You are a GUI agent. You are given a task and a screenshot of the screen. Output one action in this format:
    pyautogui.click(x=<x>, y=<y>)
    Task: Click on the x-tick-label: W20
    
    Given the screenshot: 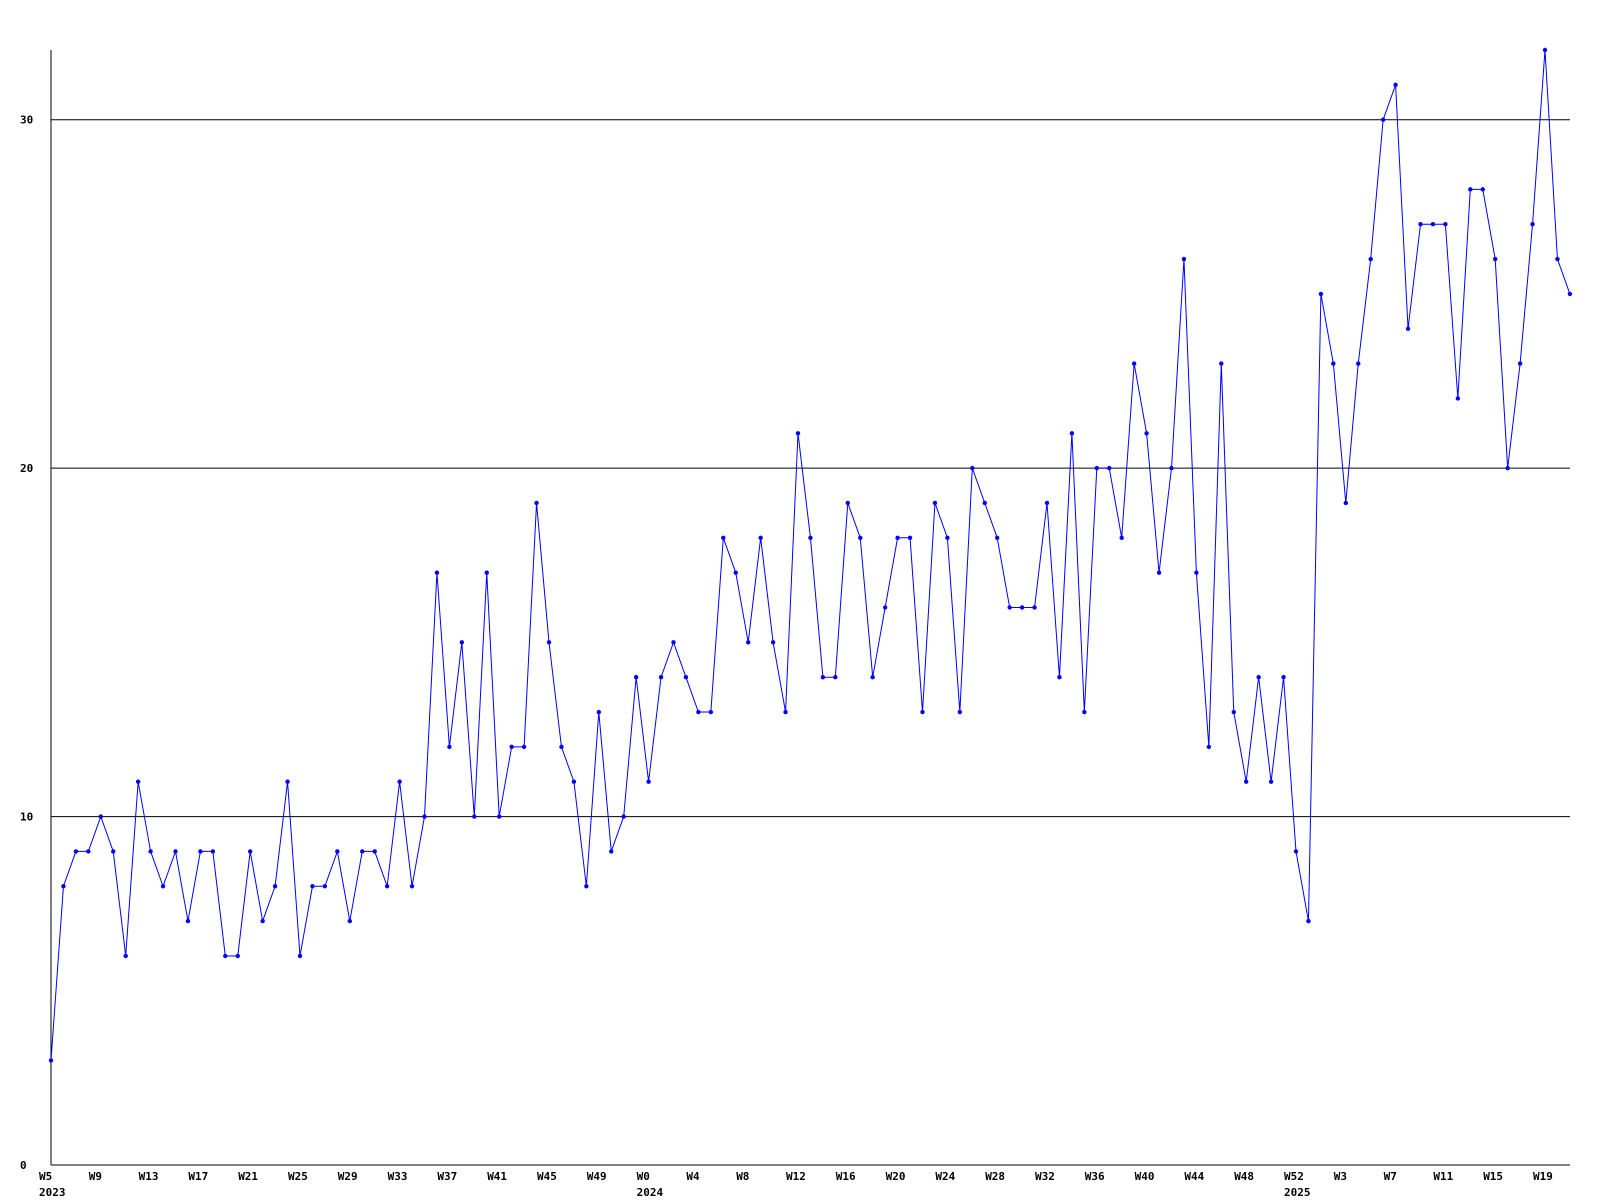 What is the action you would take?
    pyautogui.click(x=896, y=1176)
    